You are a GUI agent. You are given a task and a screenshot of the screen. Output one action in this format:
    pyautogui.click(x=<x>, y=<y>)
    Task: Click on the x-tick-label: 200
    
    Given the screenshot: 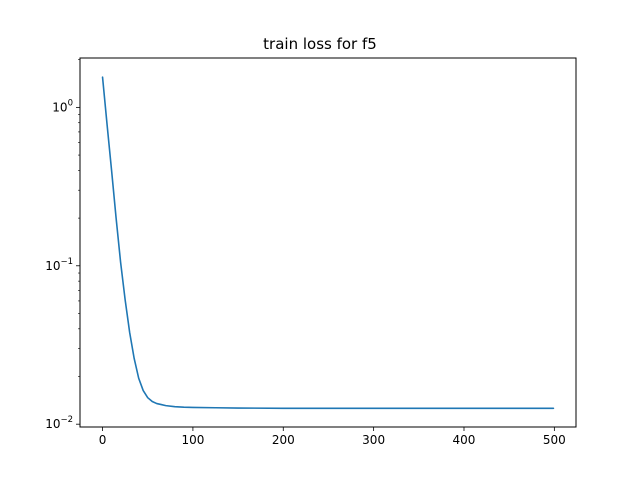 What is the action you would take?
    pyautogui.click(x=283, y=440)
    